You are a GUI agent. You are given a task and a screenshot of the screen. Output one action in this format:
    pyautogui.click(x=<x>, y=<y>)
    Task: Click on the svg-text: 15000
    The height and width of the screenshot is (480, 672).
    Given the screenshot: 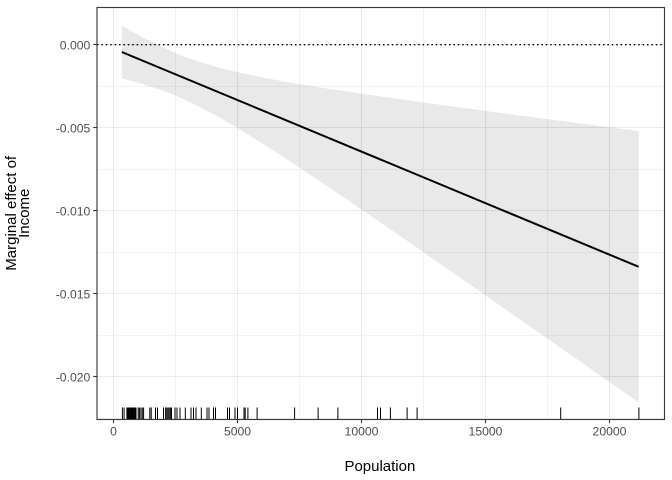 What is the action you would take?
    pyautogui.click(x=486, y=431)
    